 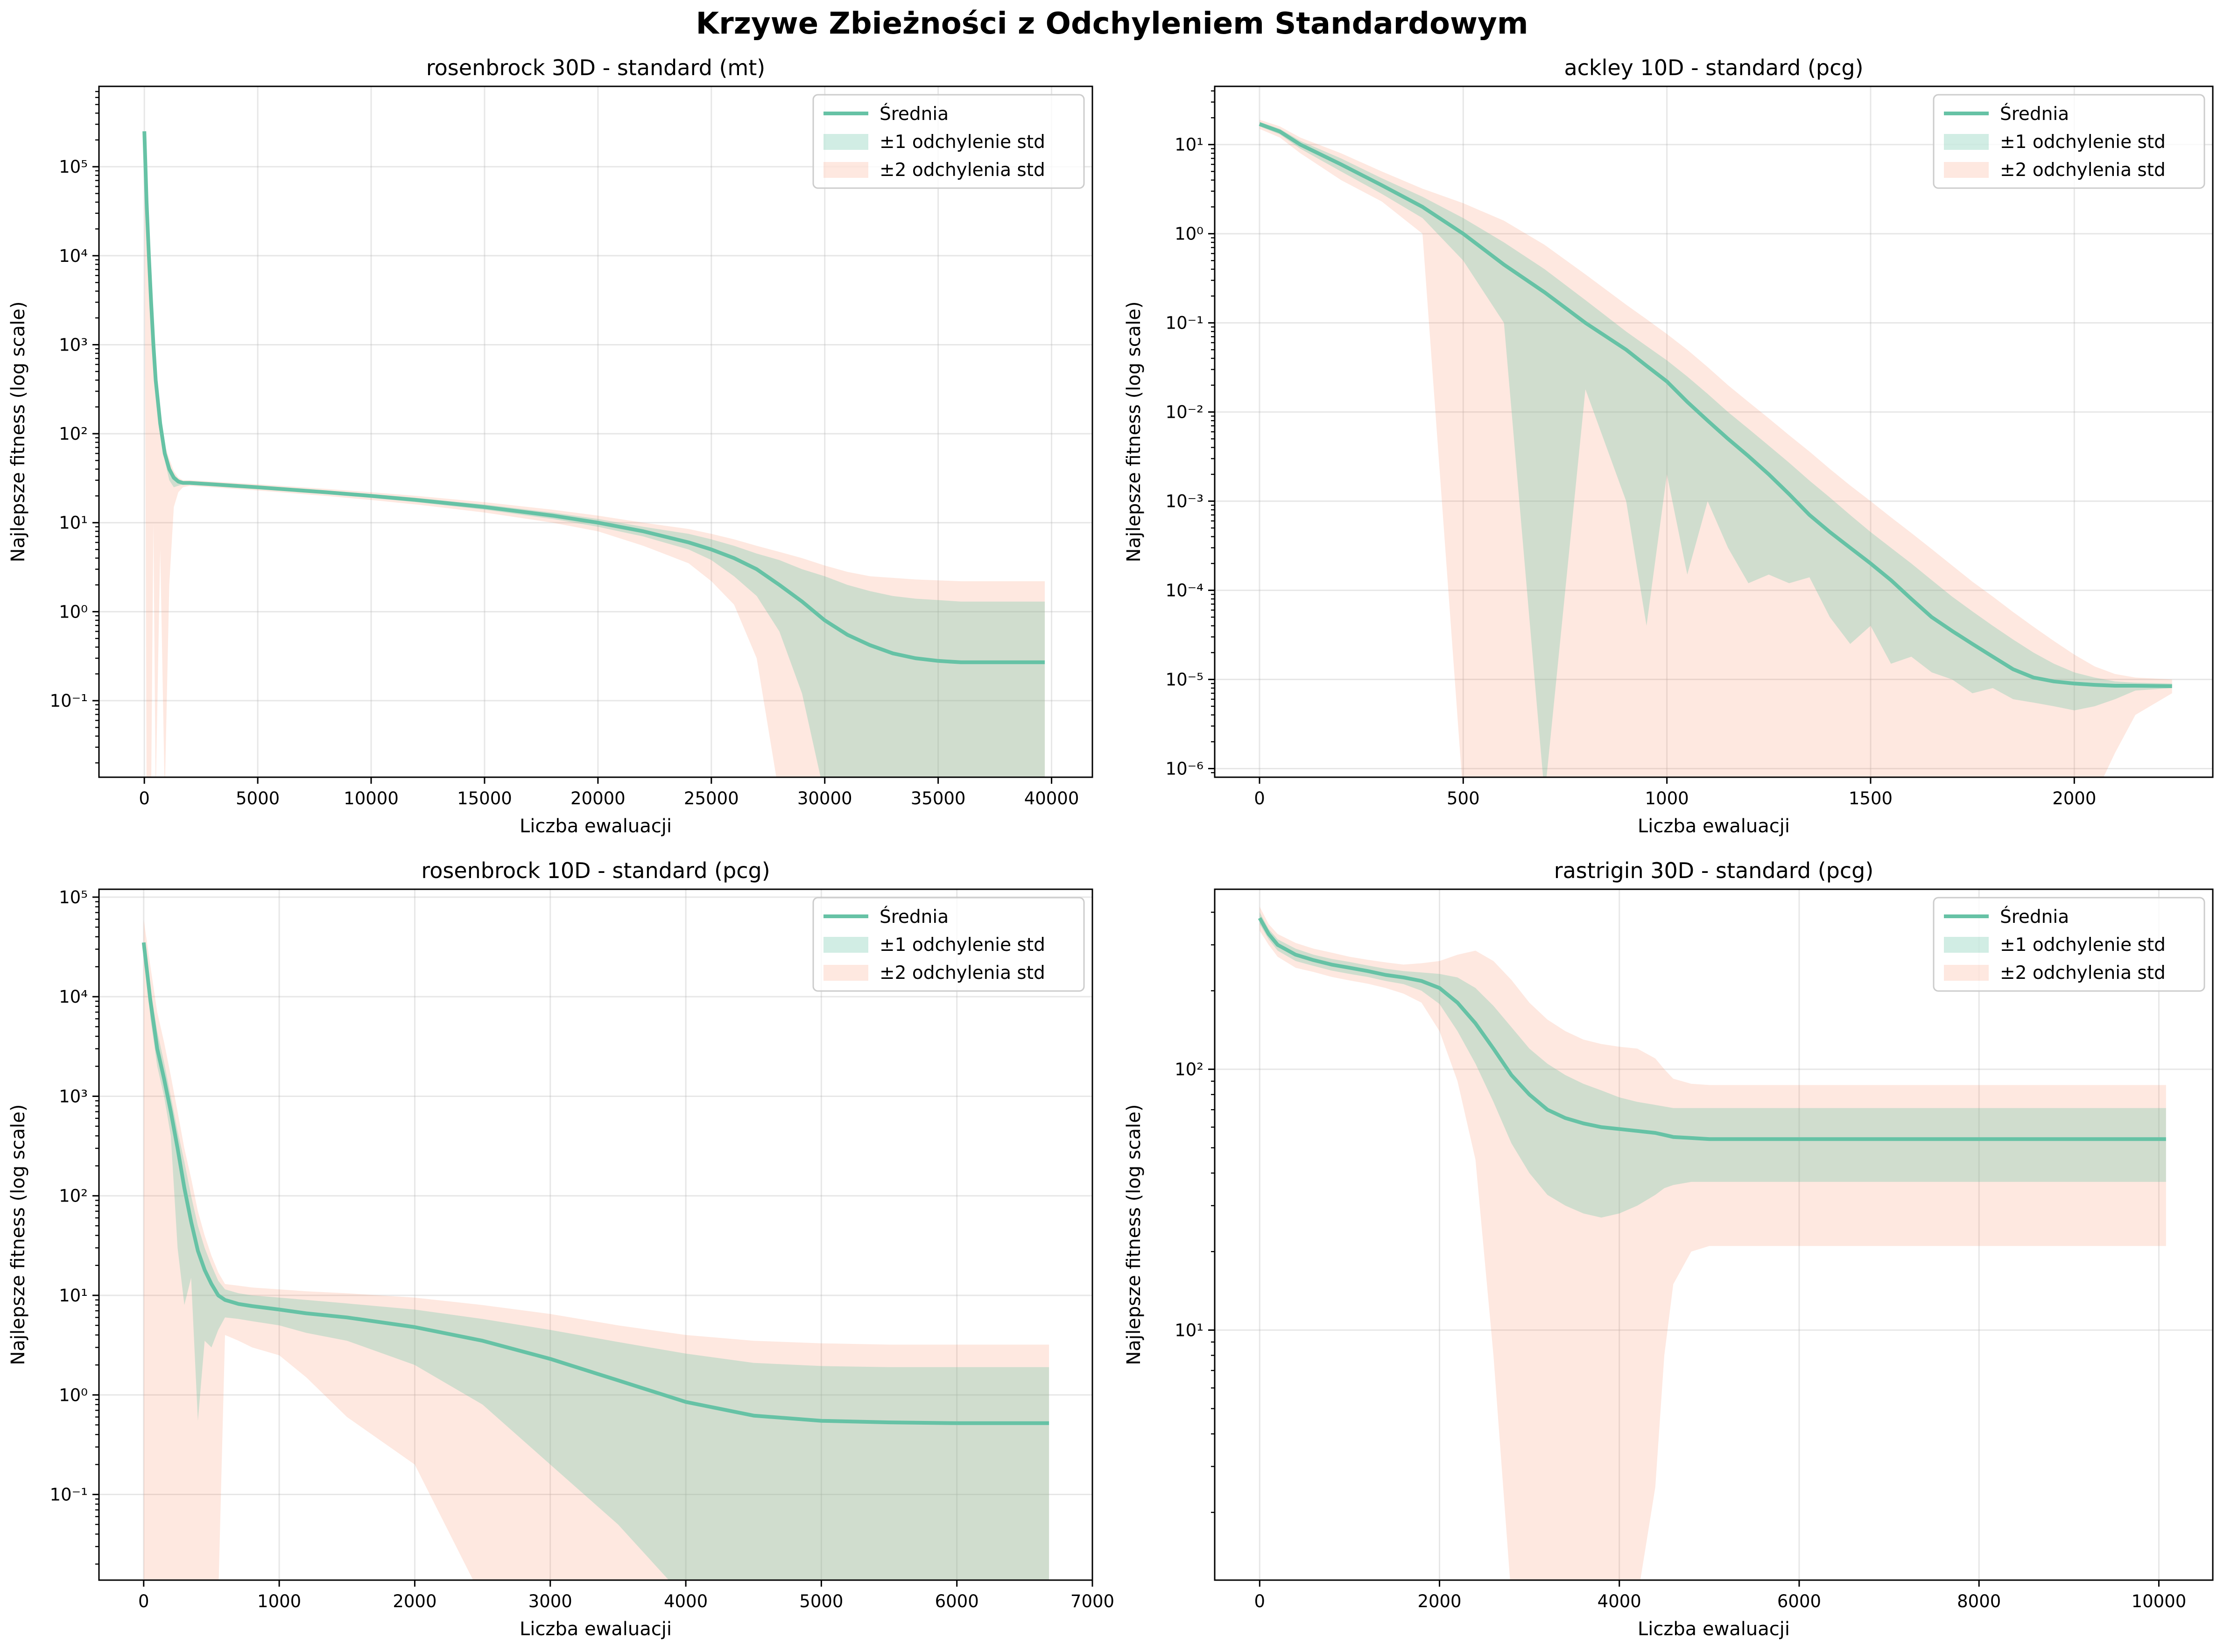 I want to click on y-tick-label: 10⁻⁵, so click(x=1184, y=680).